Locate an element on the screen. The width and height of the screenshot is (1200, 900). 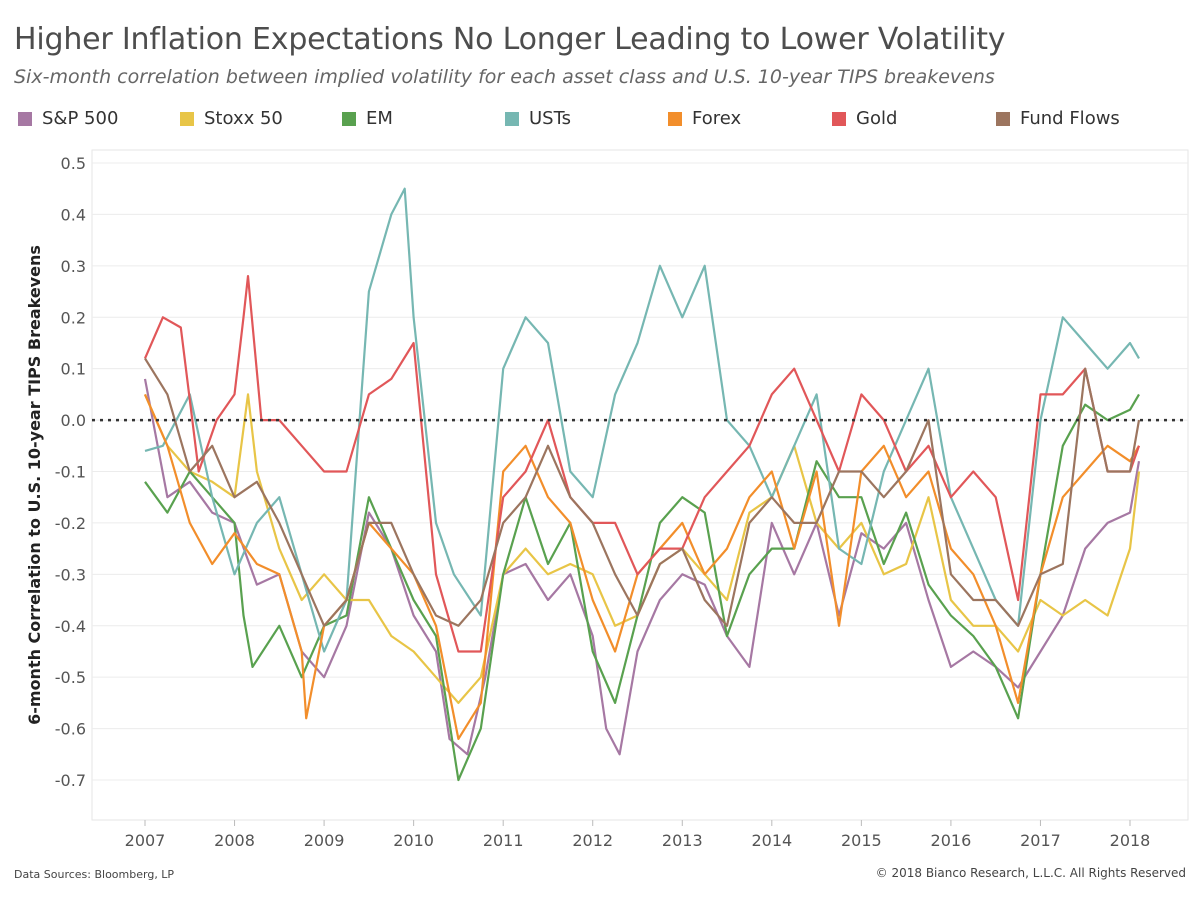
y-tick-label: 0.3 is located at coordinates (73, 266).